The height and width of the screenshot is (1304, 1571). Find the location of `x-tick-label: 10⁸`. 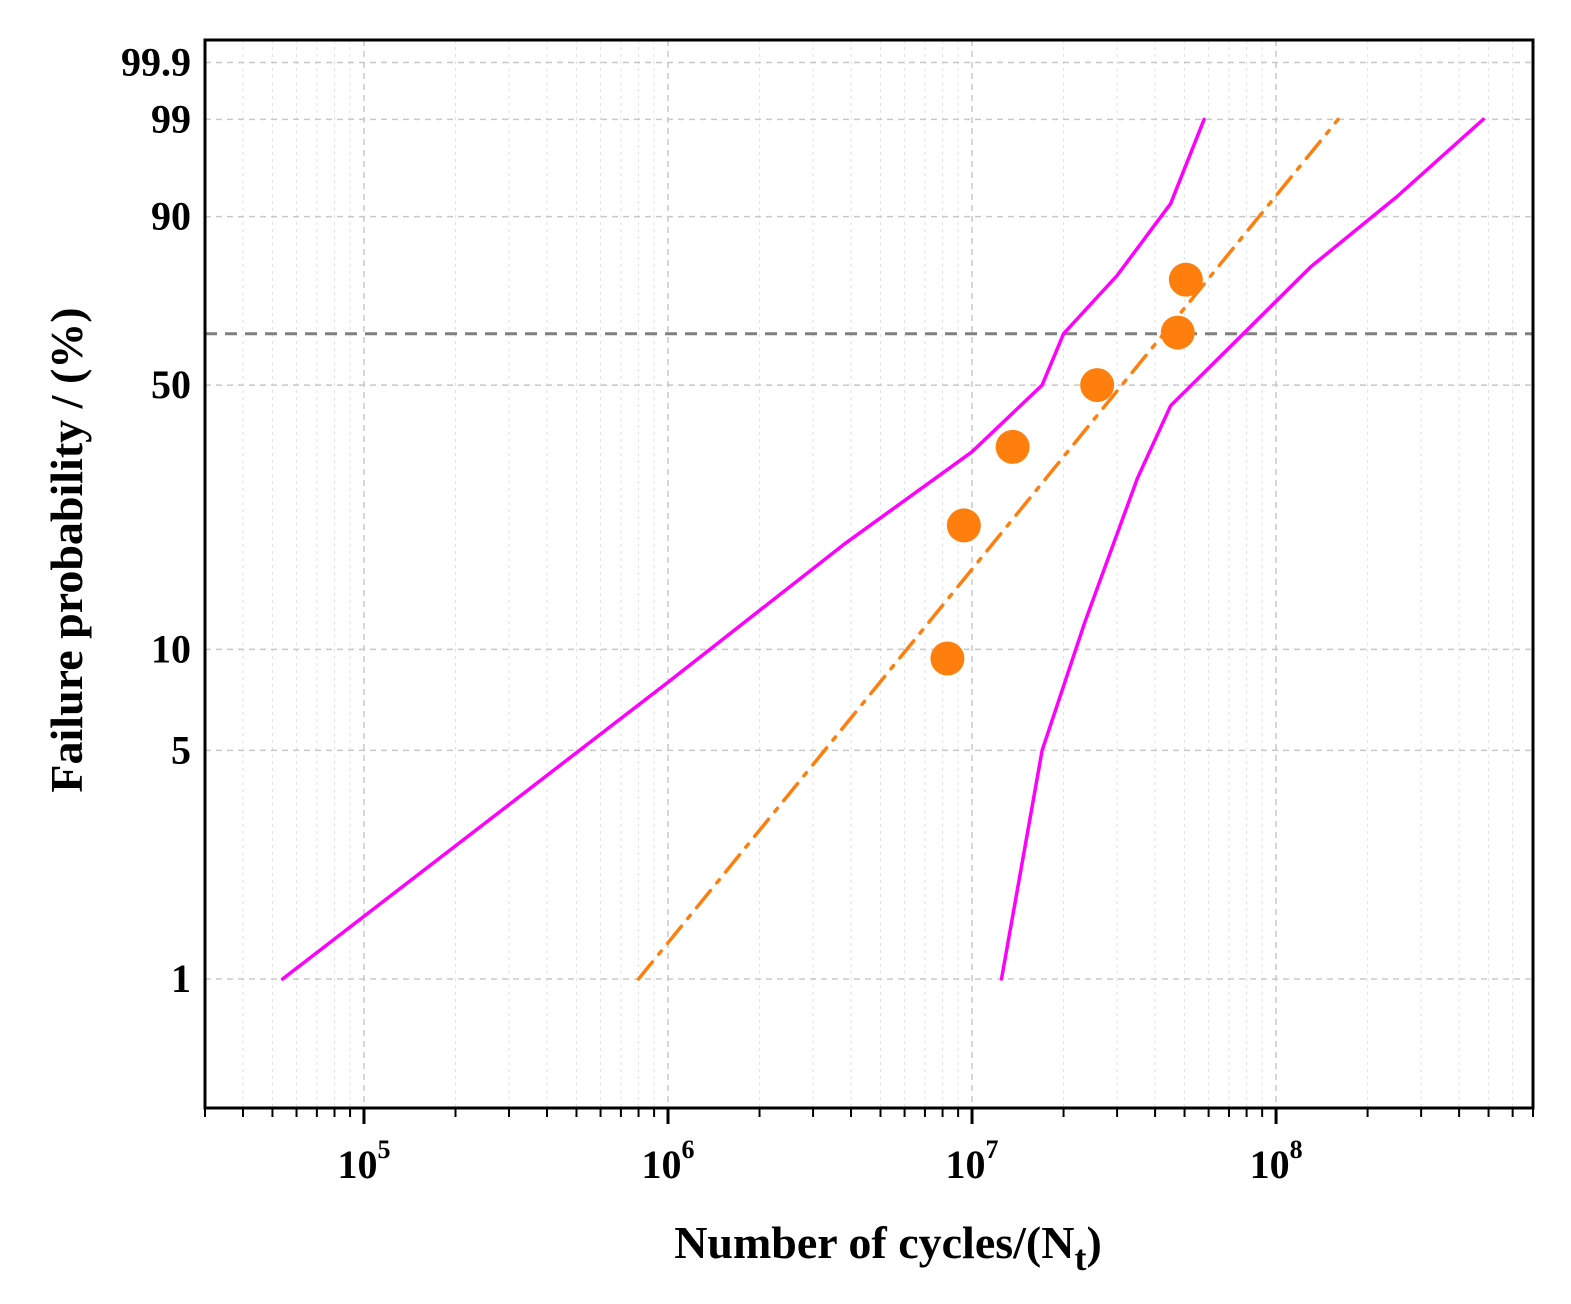

x-tick-label: 10⁸ is located at coordinates (1276, 1161).